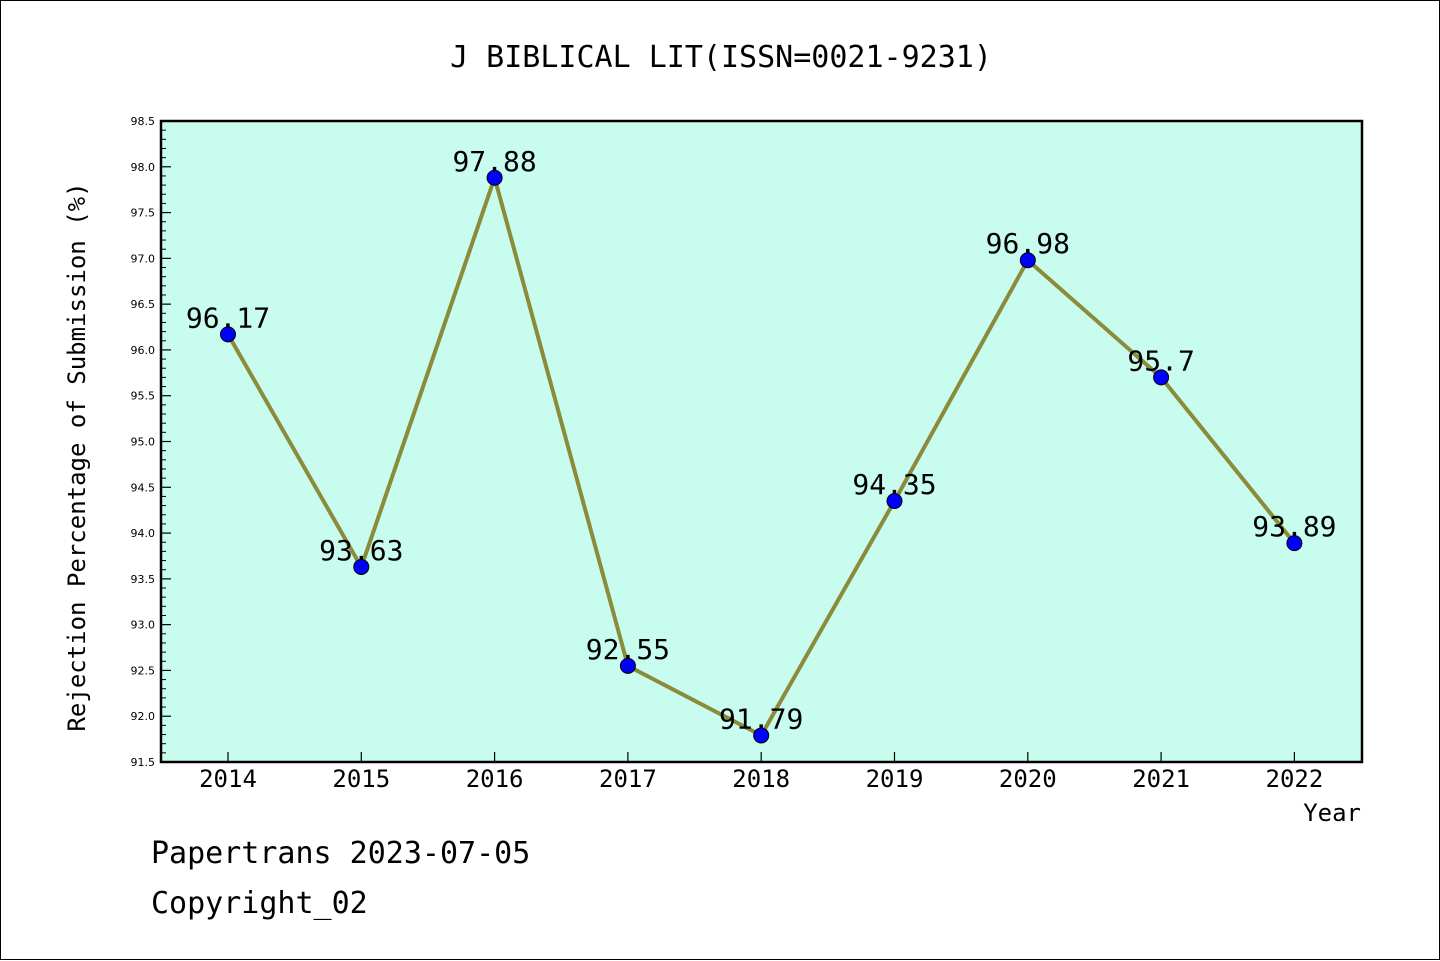 This screenshot has width=1440, height=961. I want to click on x-tick-label: 2018, so click(761, 779).